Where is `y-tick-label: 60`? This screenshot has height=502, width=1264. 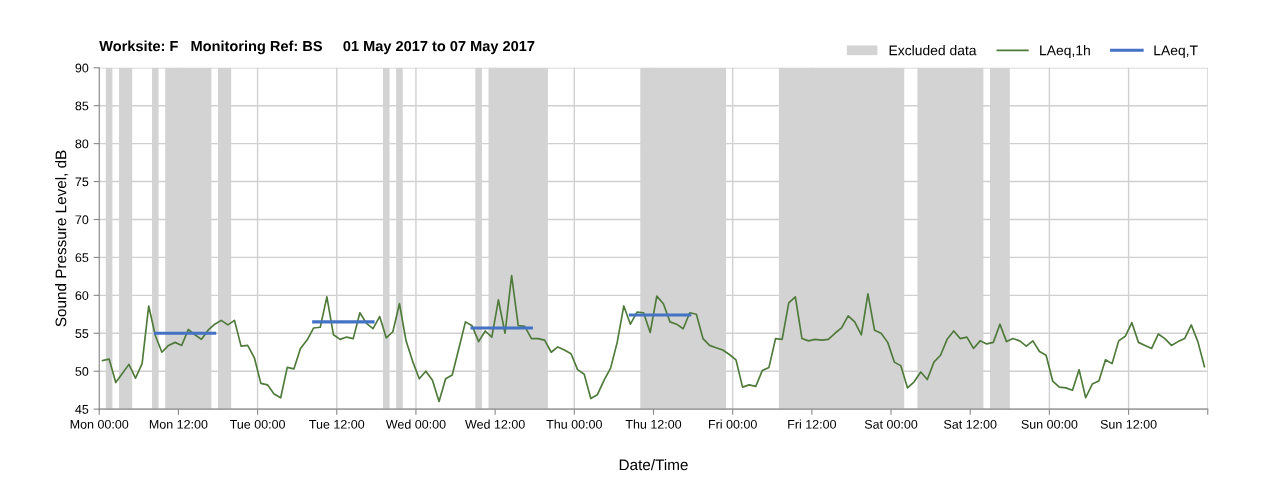 y-tick-label: 60 is located at coordinates (82, 295).